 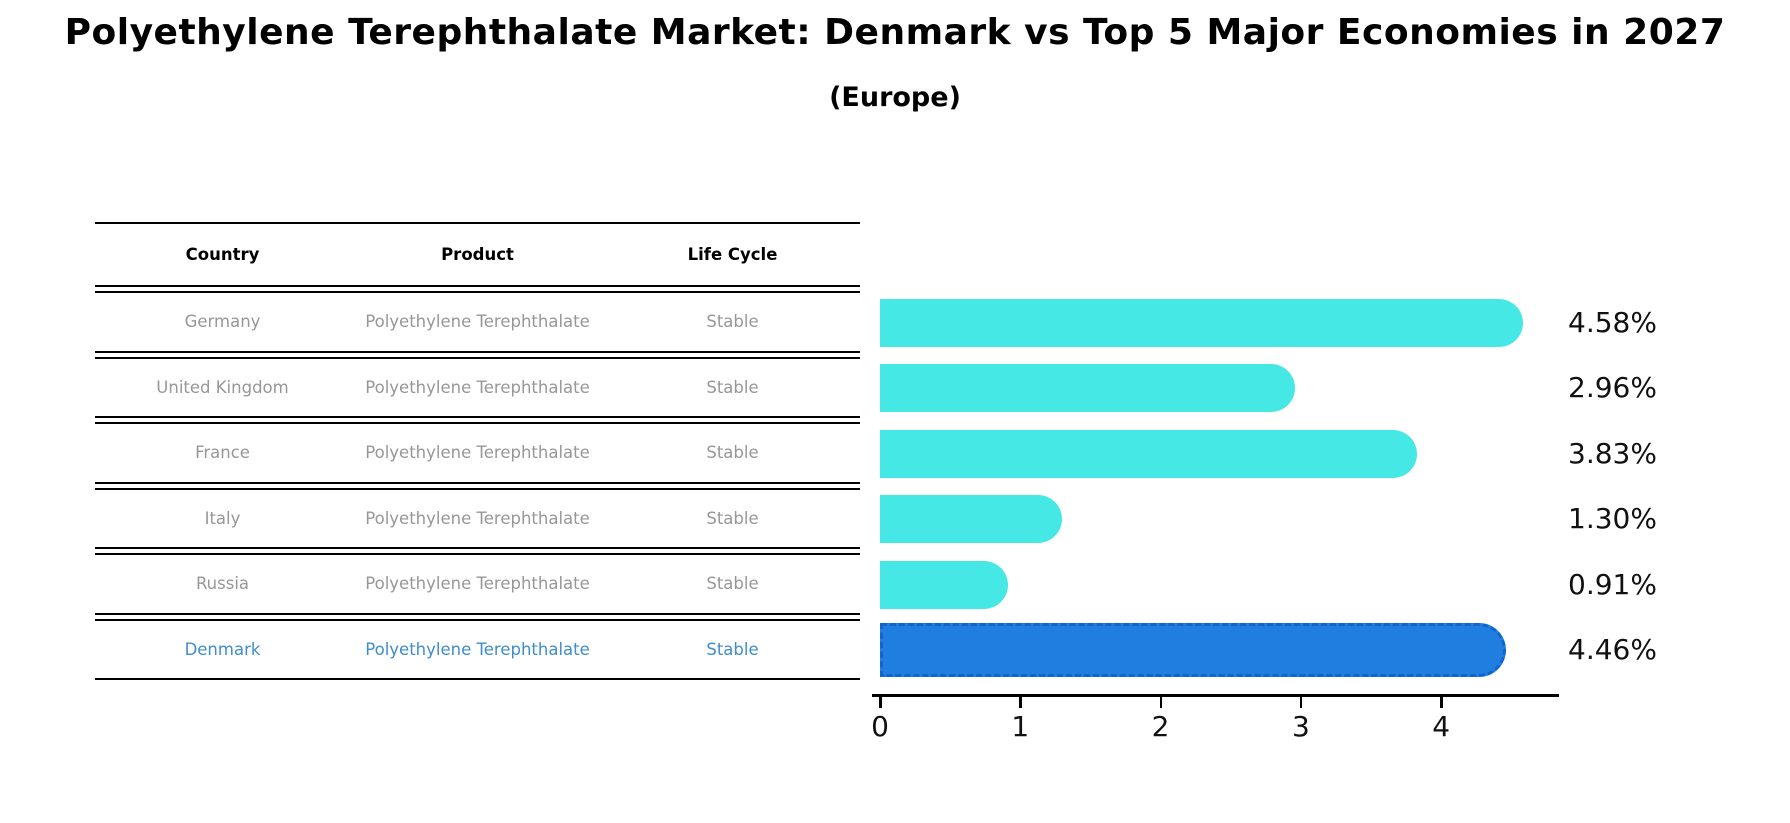 I want to click on cell-country: United Kingdom, so click(x=222, y=387).